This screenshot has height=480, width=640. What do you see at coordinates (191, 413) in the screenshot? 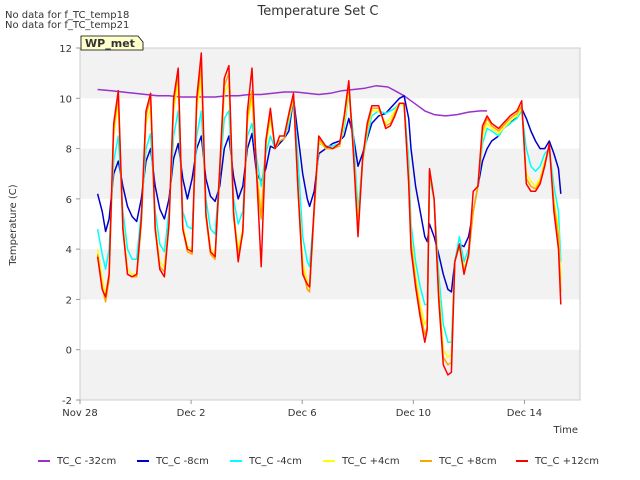
I see `x-tick-label: Dec 2` at bounding box center [191, 413].